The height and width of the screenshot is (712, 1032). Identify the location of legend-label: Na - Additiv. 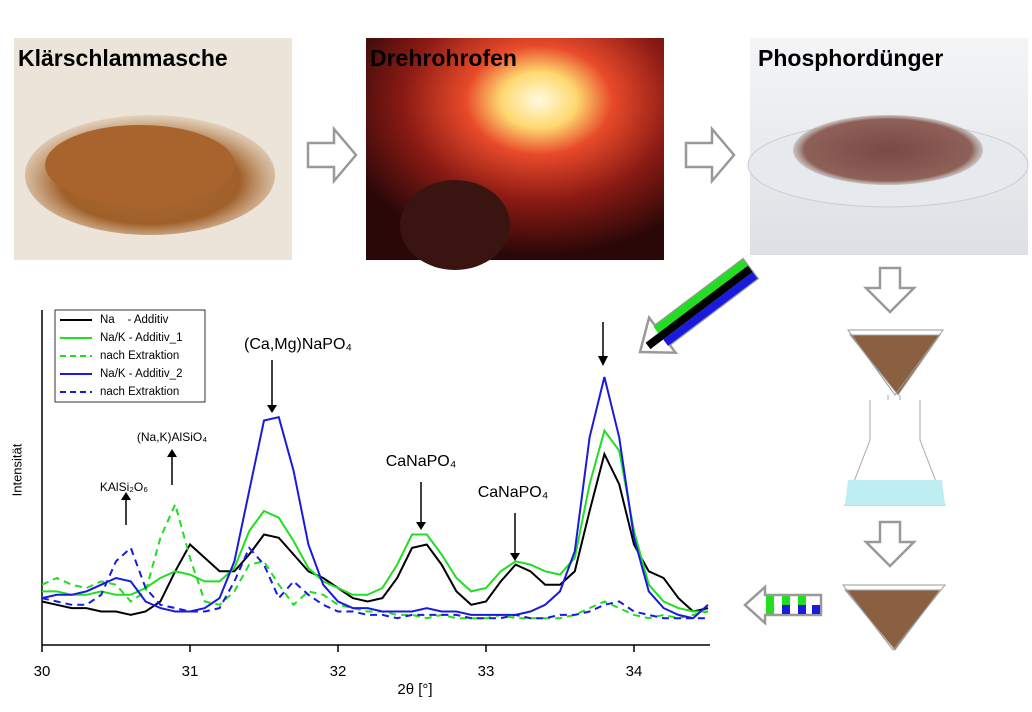
(134, 320).